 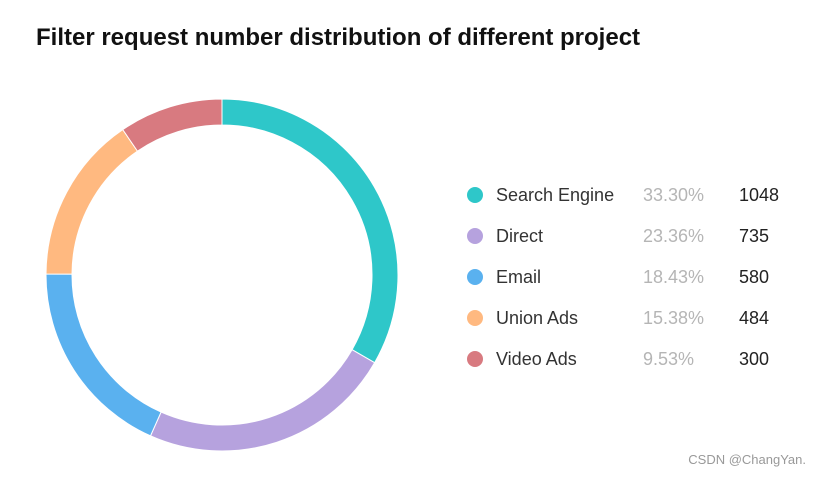 What do you see at coordinates (759, 195) in the screenshot?
I see `legend-value: 1048` at bounding box center [759, 195].